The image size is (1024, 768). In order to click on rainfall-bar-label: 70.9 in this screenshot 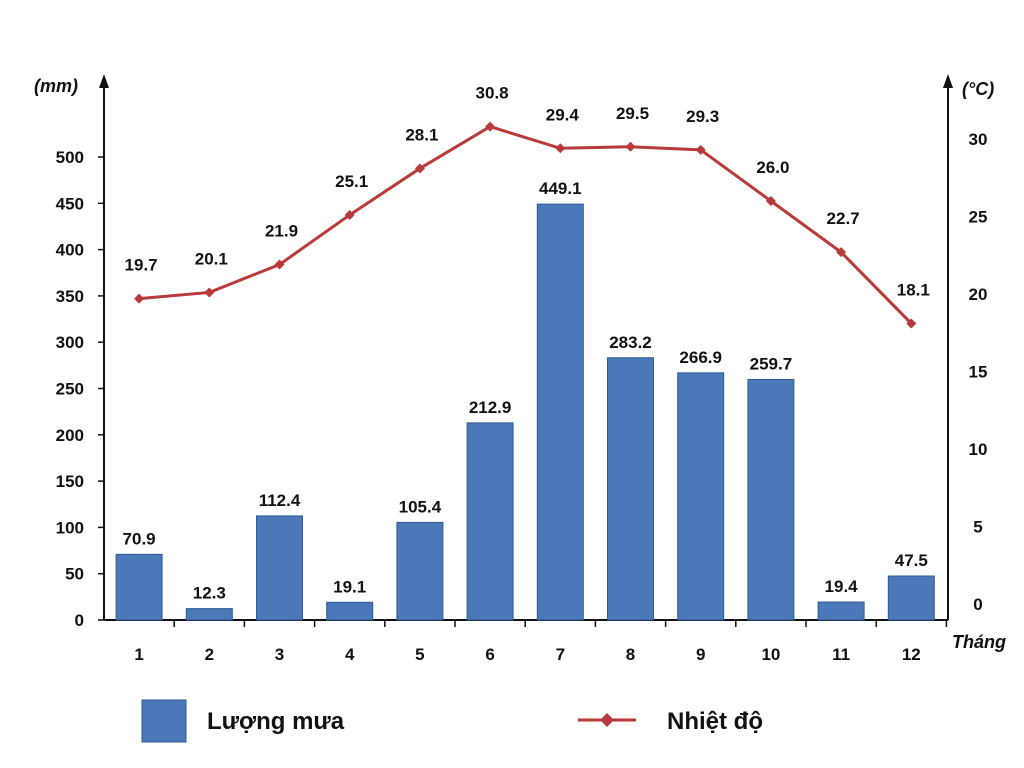, I will do `click(139, 538)`.